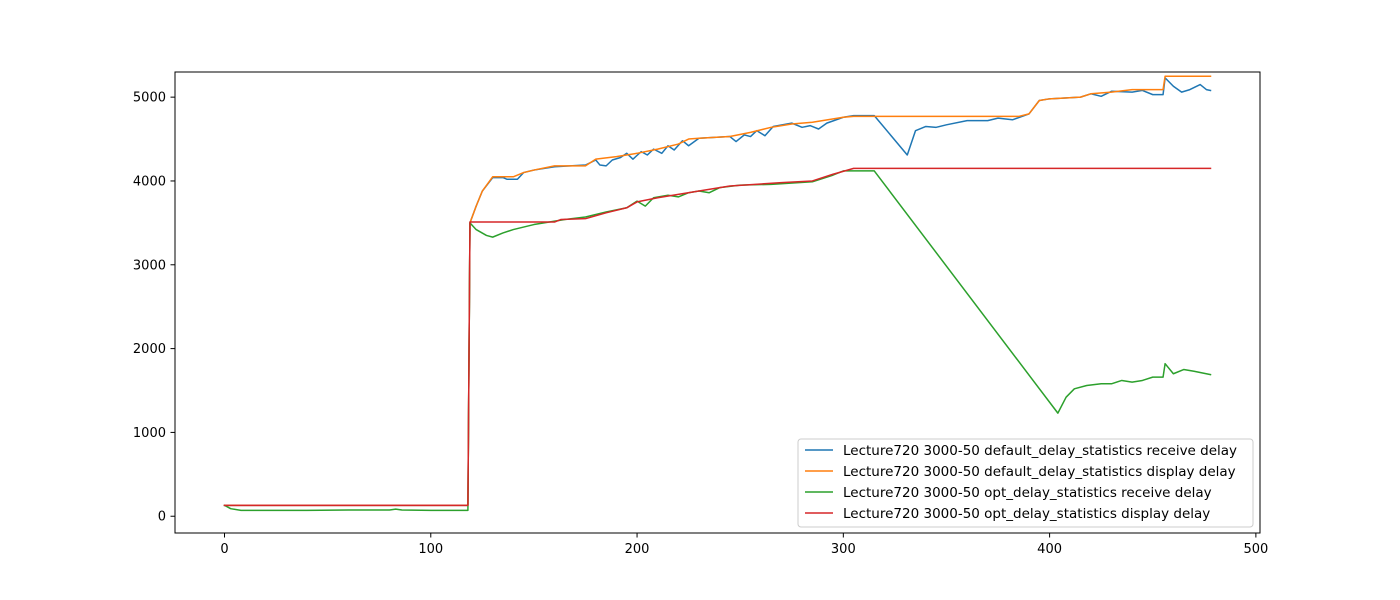  What do you see at coordinates (744, 545) in the screenshot?
I see `x-axis: 0 100 200 300 400 500` at bounding box center [744, 545].